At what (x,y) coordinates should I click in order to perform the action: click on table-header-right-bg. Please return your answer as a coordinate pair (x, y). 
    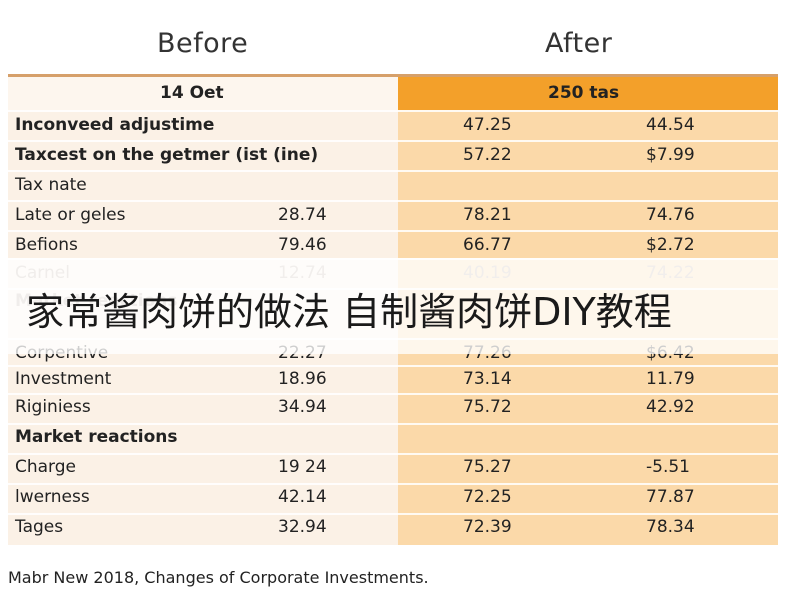
    Looking at the image, I should click on (588, 93).